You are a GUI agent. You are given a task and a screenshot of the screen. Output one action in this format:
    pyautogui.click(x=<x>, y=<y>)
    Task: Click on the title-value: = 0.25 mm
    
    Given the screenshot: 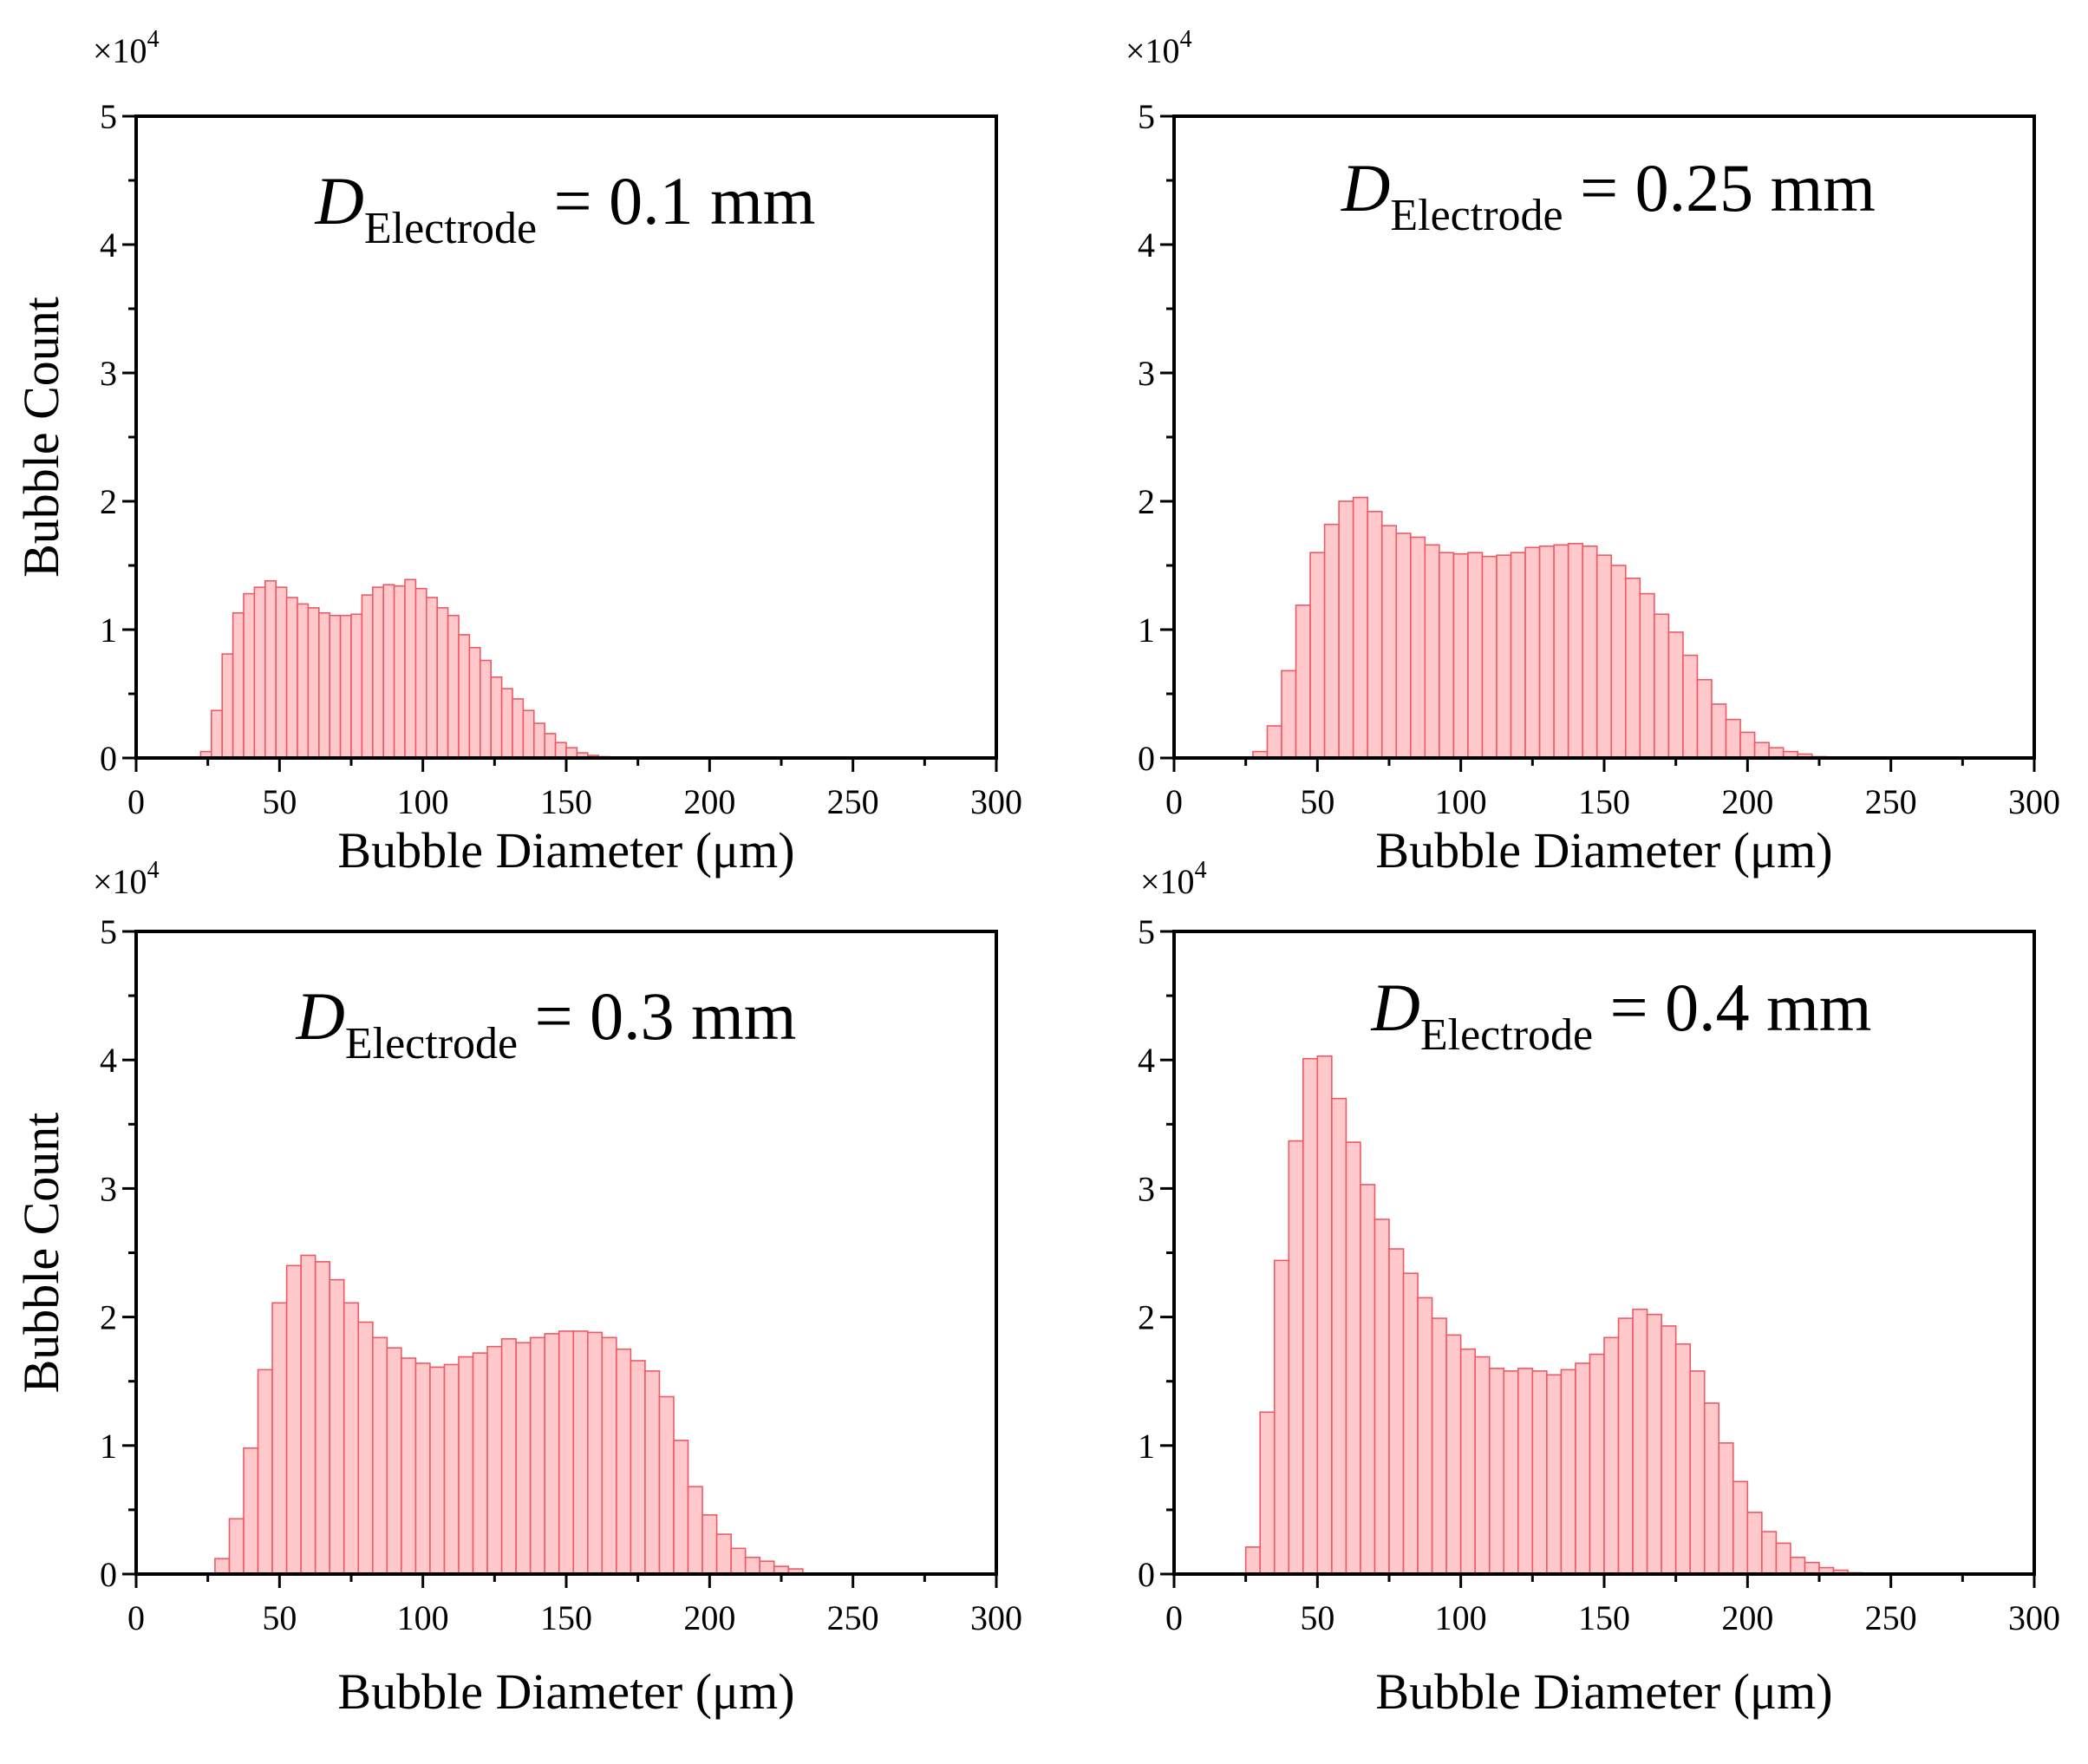 What is the action you would take?
    pyautogui.click(x=1719, y=187)
    